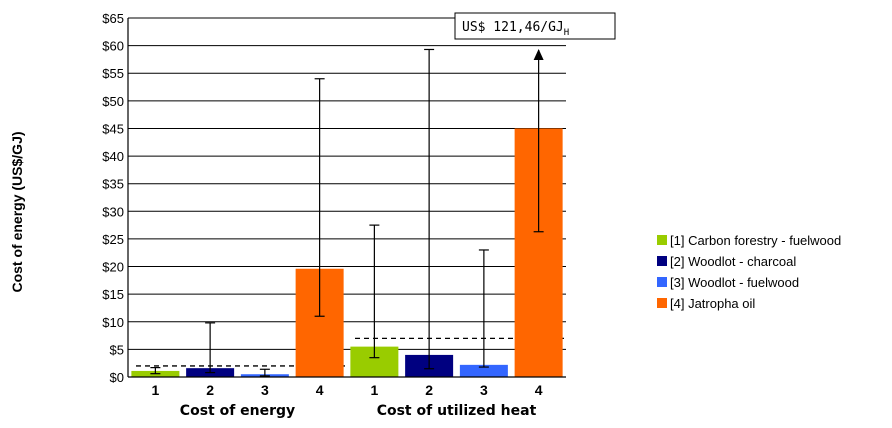 The image size is (892, 428). I want to click on y-tick-label: $40, so click(113, 156).